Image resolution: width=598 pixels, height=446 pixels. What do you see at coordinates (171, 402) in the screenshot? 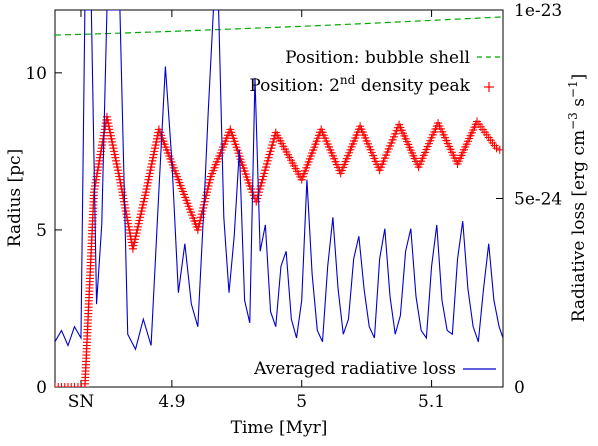
I see `x-tick-label: 4.9` at bounding box center [171, 402].